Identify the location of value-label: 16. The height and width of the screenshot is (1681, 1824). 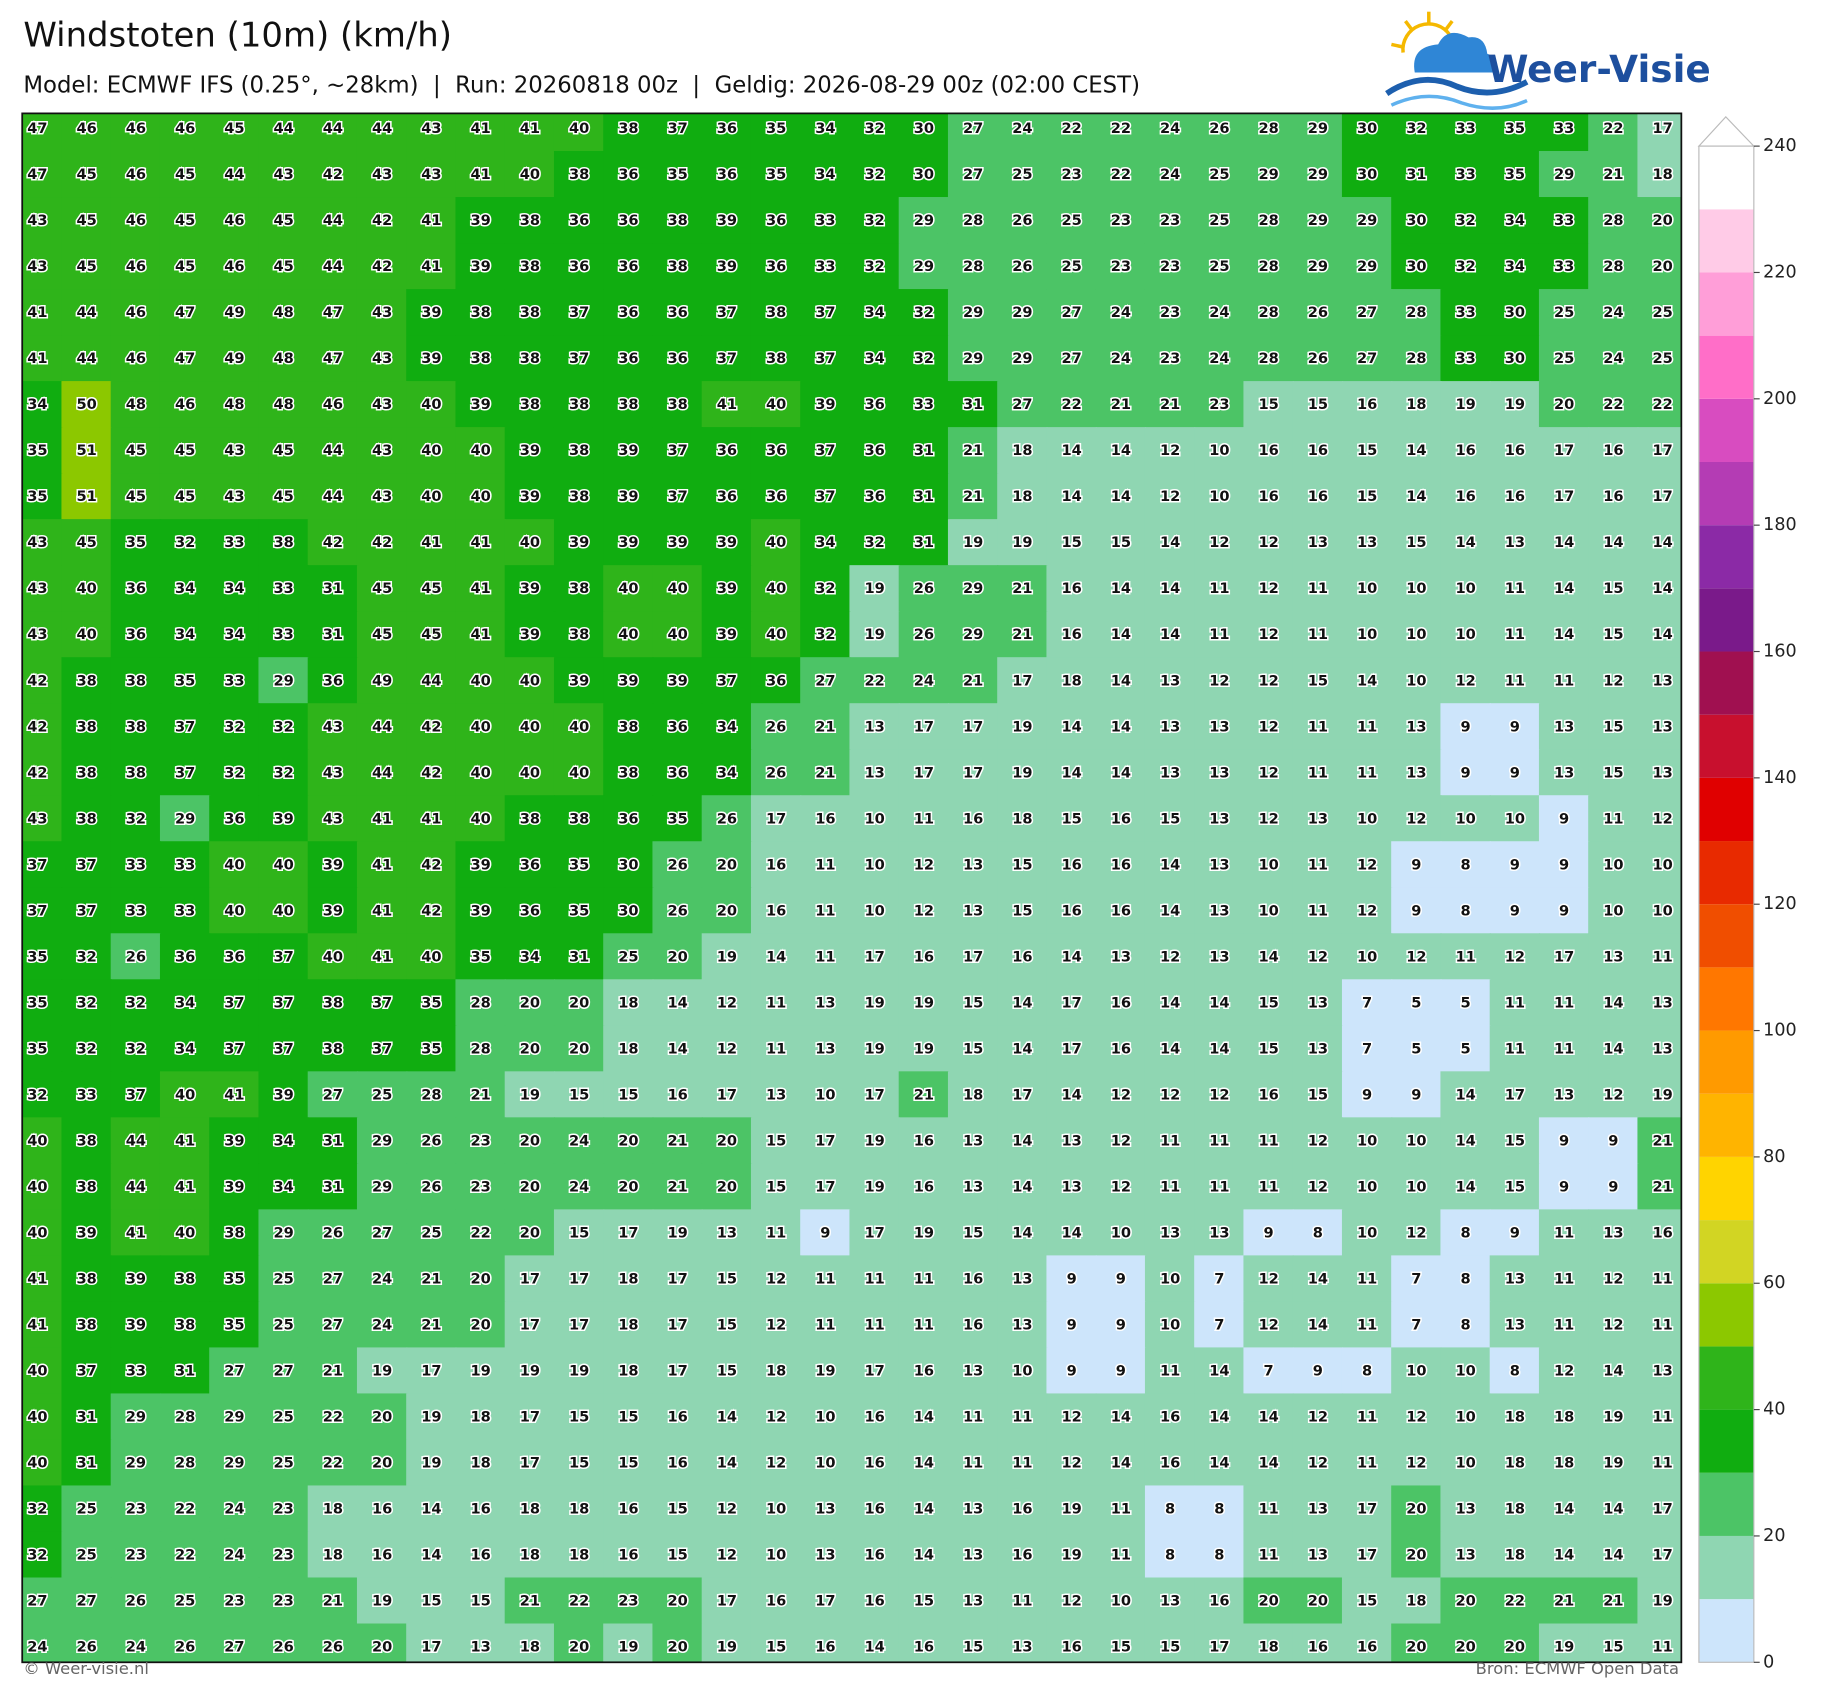
(924, 1186).